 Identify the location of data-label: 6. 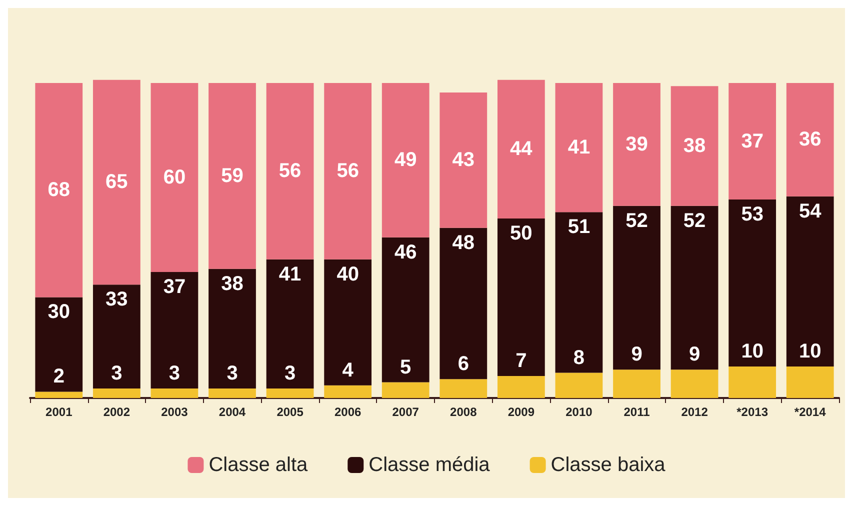
(463, 364).